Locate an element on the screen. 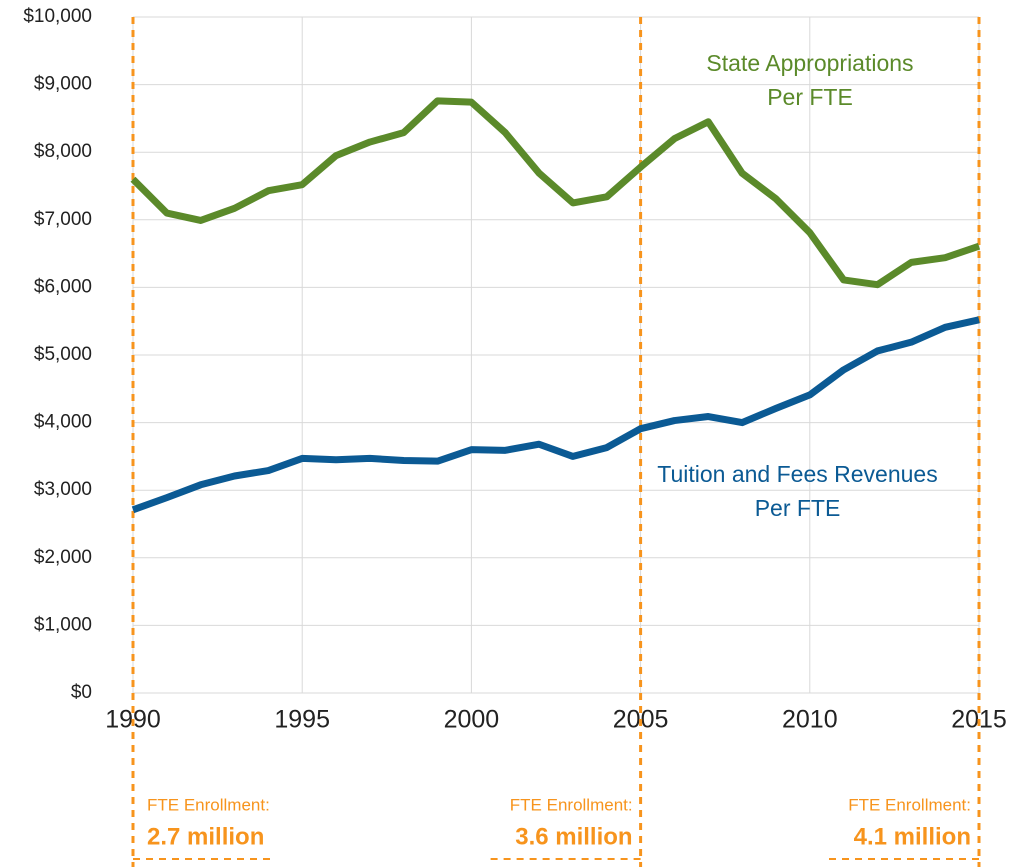 Image resolution: width=1014 pixels, height=867 pixels. y-tick-label: $9,000 is located at coordinates (63, 84).